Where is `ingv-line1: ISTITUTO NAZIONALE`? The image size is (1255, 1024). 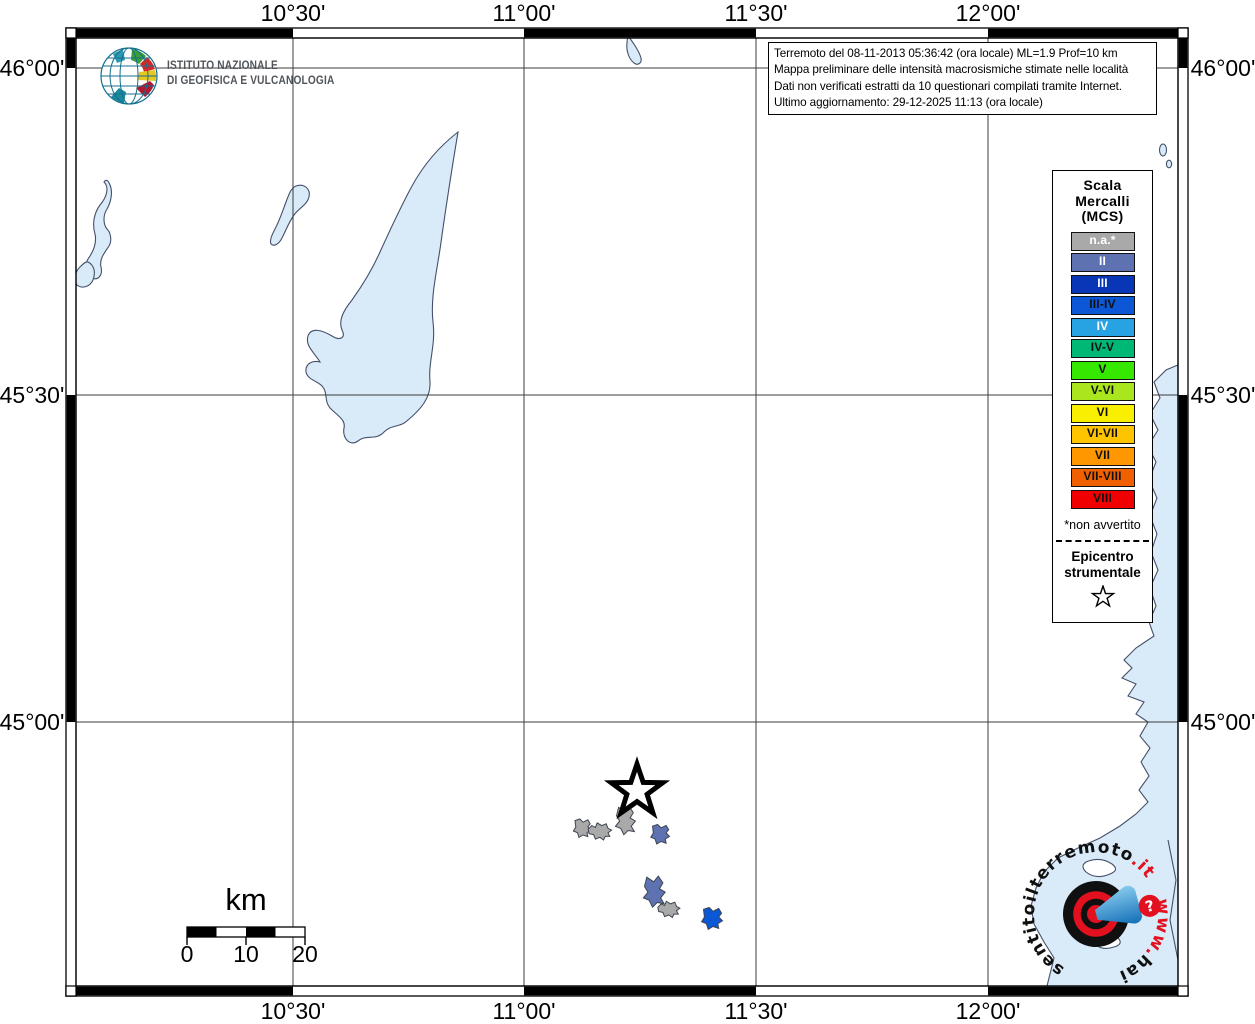
ingv-line1: ISTITUTO NAZIONALE is located at coordinates (222, 66).